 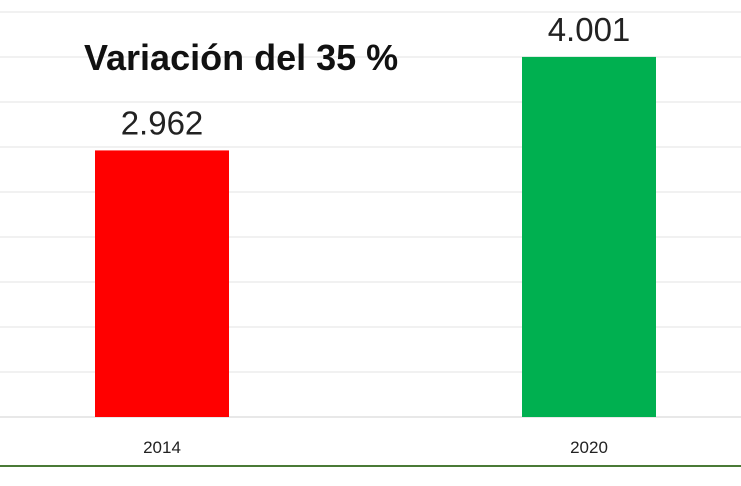 What do you see at coordinates (162, 447) in the screenshot?
I see `x-tick-2014: 2014` at bounding box center [162, 447].